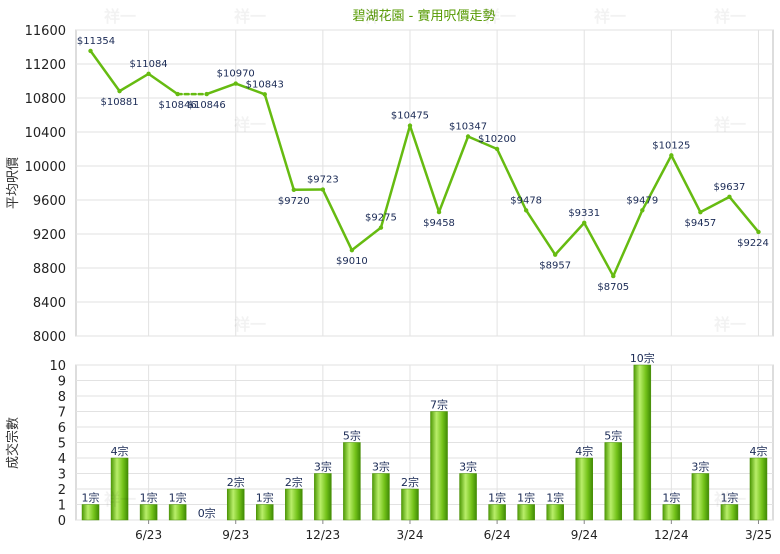 Image resolution: width=780 pixels, height=554 pixels. What do you see at coordinates (62, 475) in the screenshot?
I see `volume-y-tick-label: 3` at bounding box center [62, 475].